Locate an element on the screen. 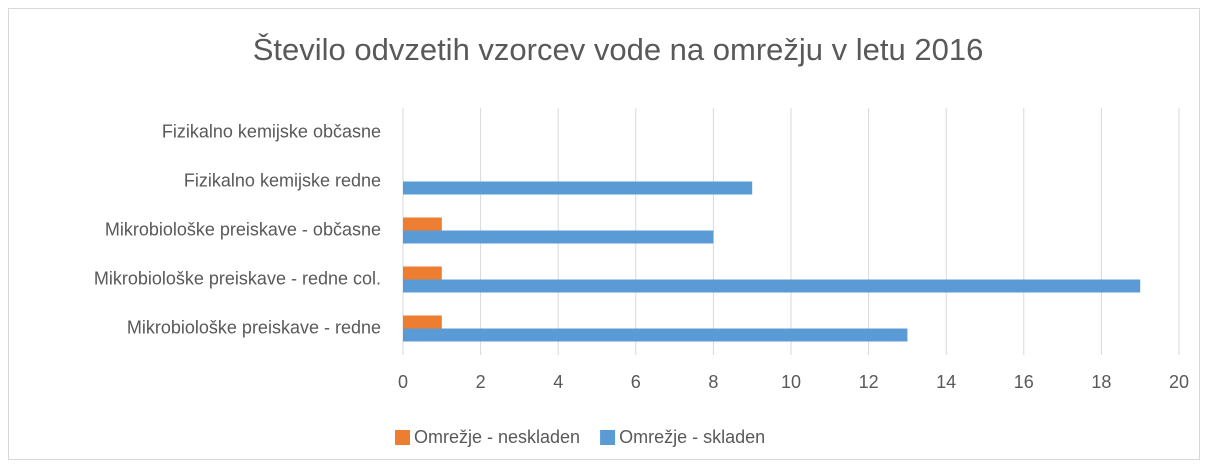 This screenshot has width=1208, height=473. x-tick-label: 20 is located at coordinates (1179, 382).